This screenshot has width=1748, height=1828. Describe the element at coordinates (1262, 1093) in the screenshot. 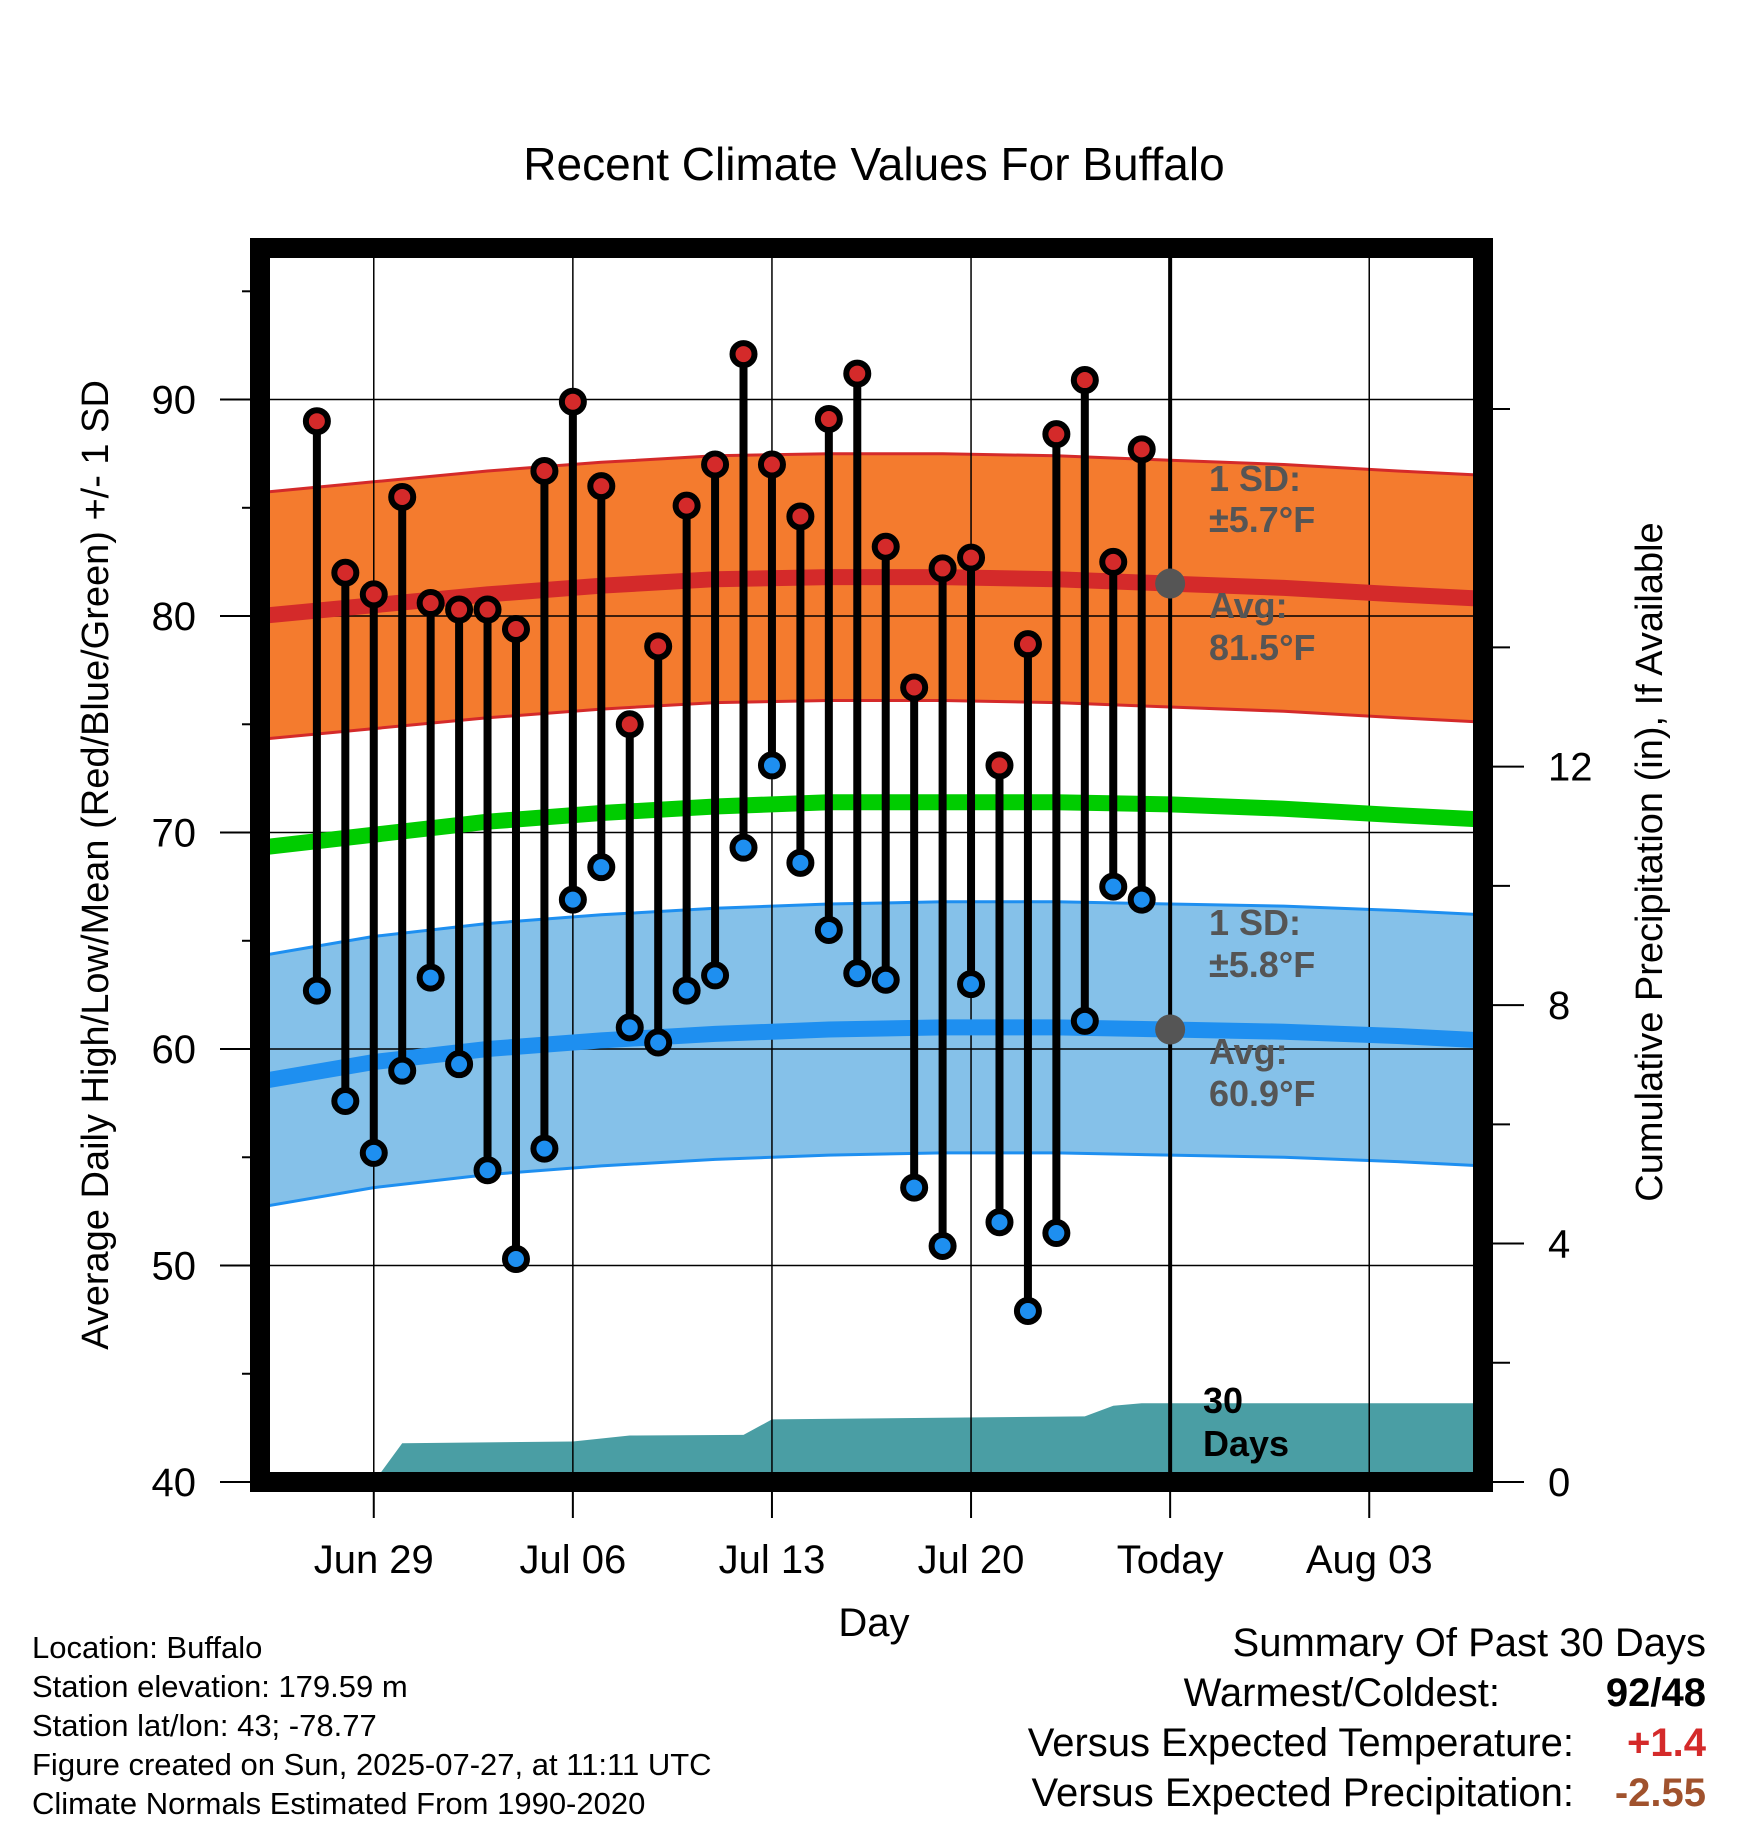

I see `low-avg-value: 60.9°F` at that location.